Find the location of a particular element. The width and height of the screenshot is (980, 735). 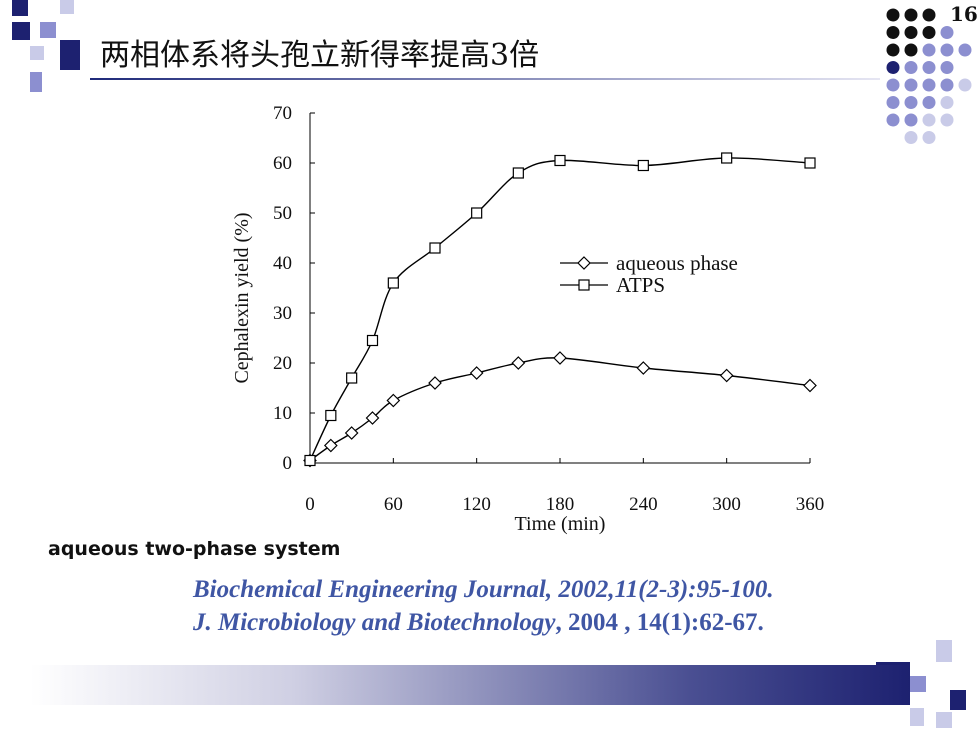

reference-2-detail: , 2004 , 14(1):62-67. is located at coordinates (659, 622).